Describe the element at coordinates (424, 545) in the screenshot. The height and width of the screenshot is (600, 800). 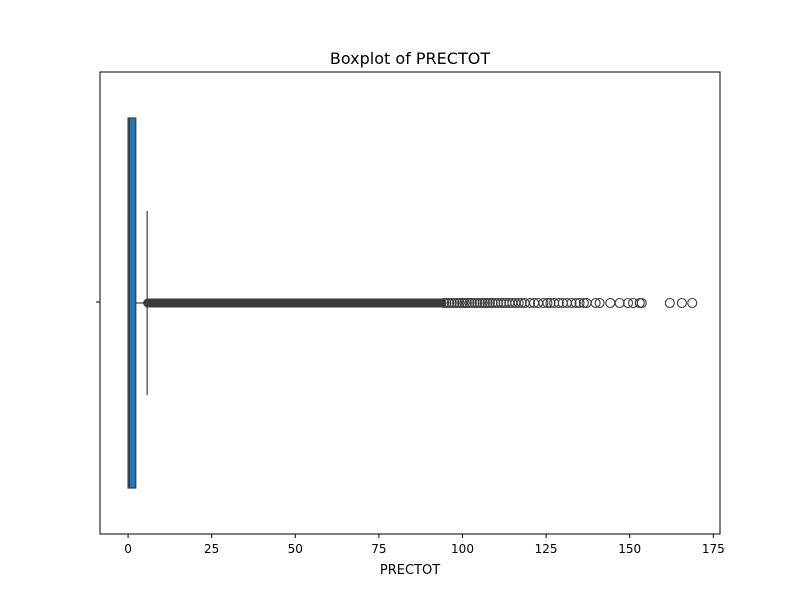
I see `x-axis: 0 25 50 75 100 125 150 175` at that location.